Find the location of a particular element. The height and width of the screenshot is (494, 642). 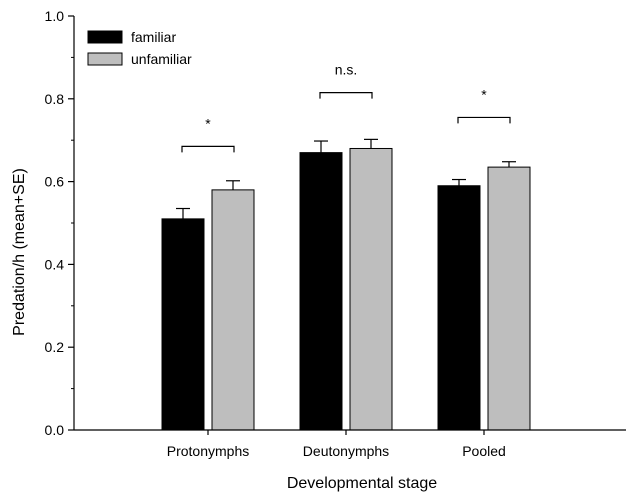

x-tick-label: Deutonymphs is located at coordinates (346, 451).